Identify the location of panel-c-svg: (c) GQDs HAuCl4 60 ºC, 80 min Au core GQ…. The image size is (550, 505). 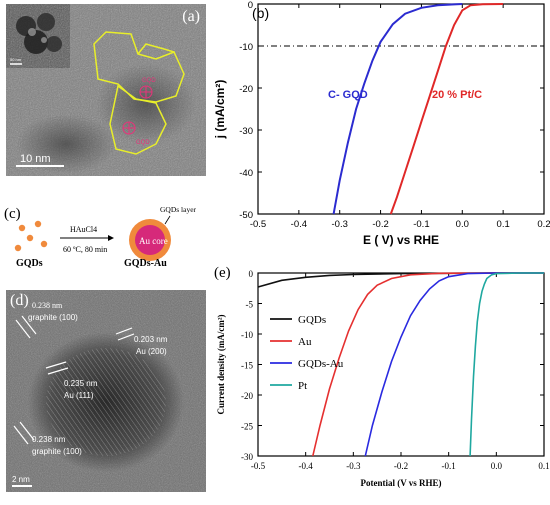
(100, 237).